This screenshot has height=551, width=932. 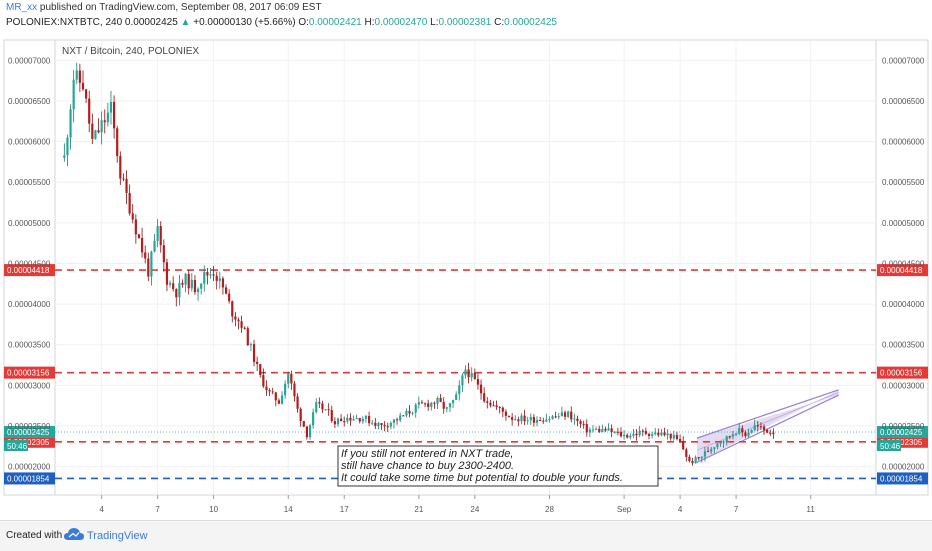 What do you see at coordinates (28, 270) in the screenshot?
I see `level-price-label-left: 0.00004418` at bounding box center [28, 270].